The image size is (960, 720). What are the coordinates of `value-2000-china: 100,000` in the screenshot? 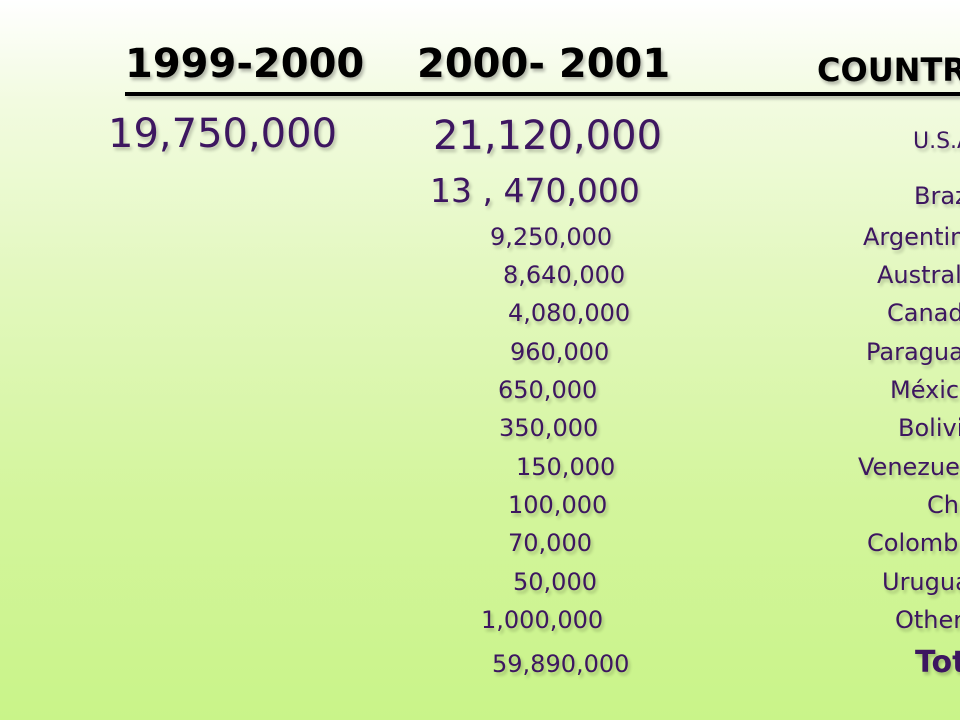 It's located at (558, 505).